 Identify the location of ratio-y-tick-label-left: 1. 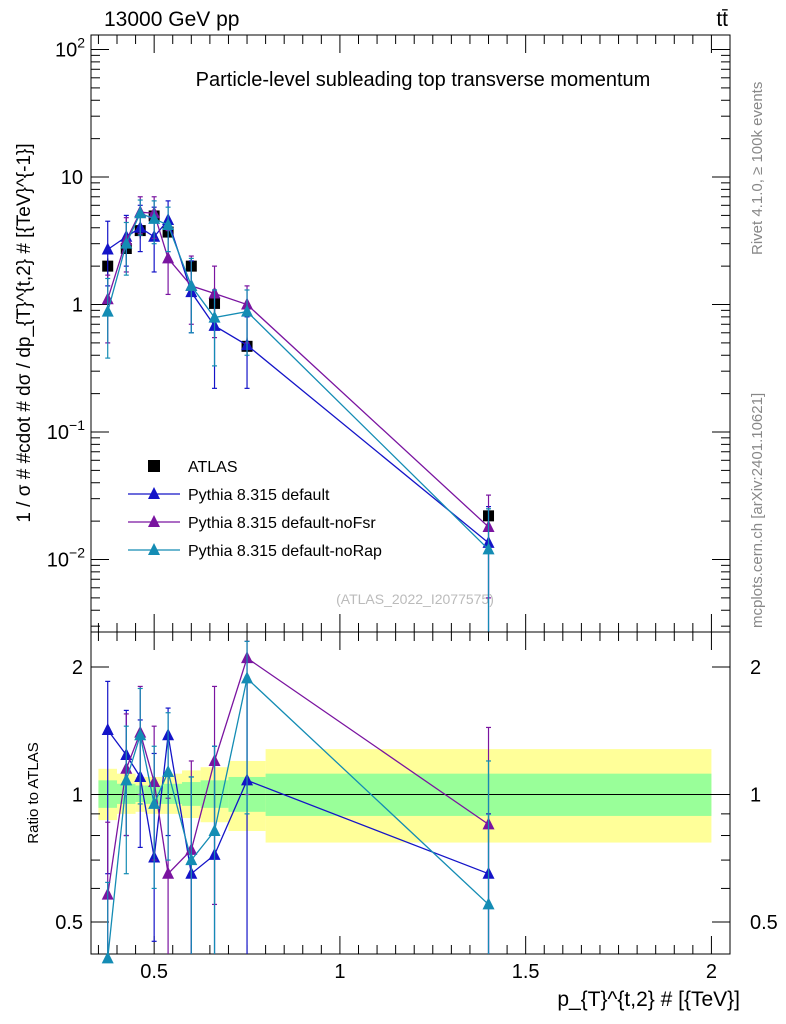
(77, 795).